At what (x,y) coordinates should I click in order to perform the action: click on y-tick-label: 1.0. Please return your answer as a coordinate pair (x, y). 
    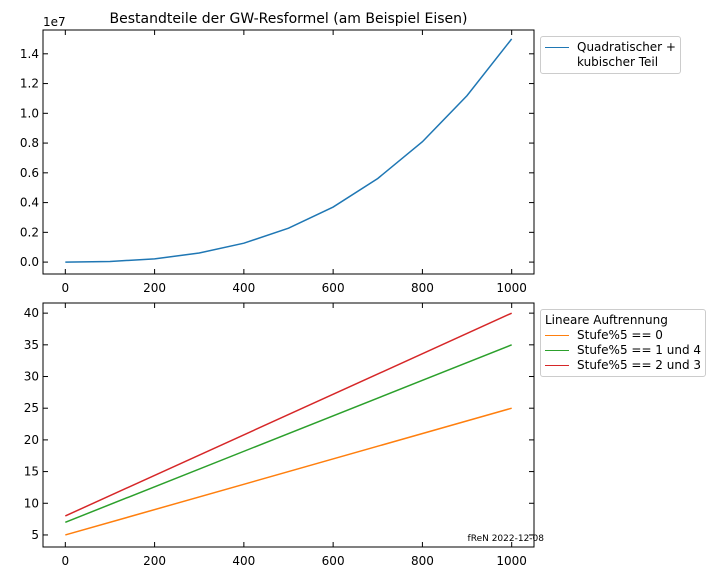
    Looking at the image, I should click on (29, 113).